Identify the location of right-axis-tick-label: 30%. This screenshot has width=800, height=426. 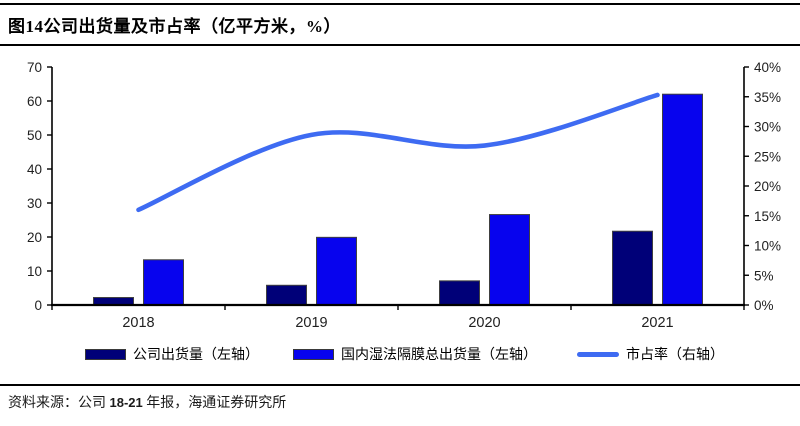
(767, 127).